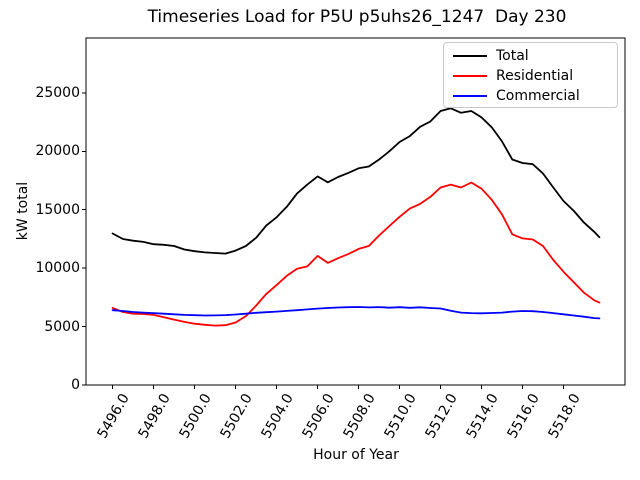 This screenshot has height=480, width=640. Describe the element at coordinates (57, 92) in the screenshot. I see `y-tick-label: 25000` at that location.